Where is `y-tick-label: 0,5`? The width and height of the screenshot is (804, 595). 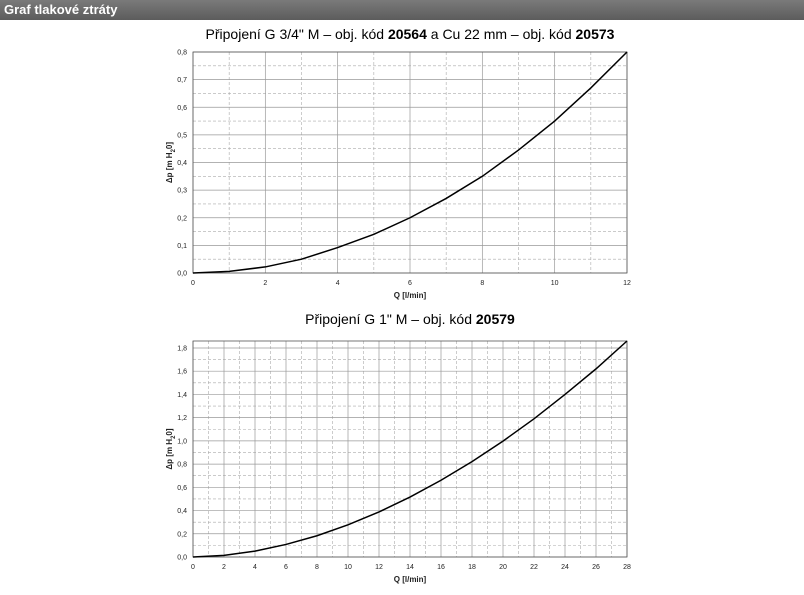 y-tick-label: 0,5 is located at coordinates (182, 135).